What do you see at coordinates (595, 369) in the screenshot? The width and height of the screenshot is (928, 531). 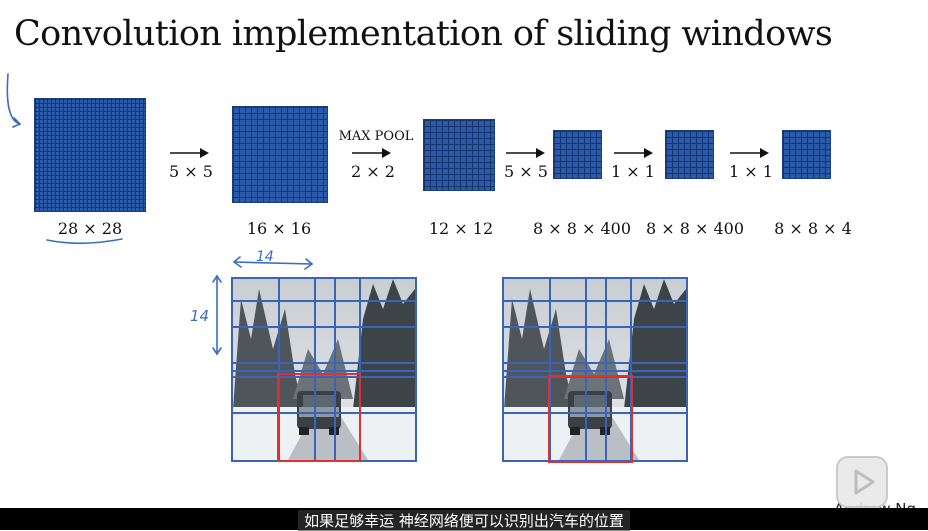 I see `car-photo-right` at bounding box center [595, 369].